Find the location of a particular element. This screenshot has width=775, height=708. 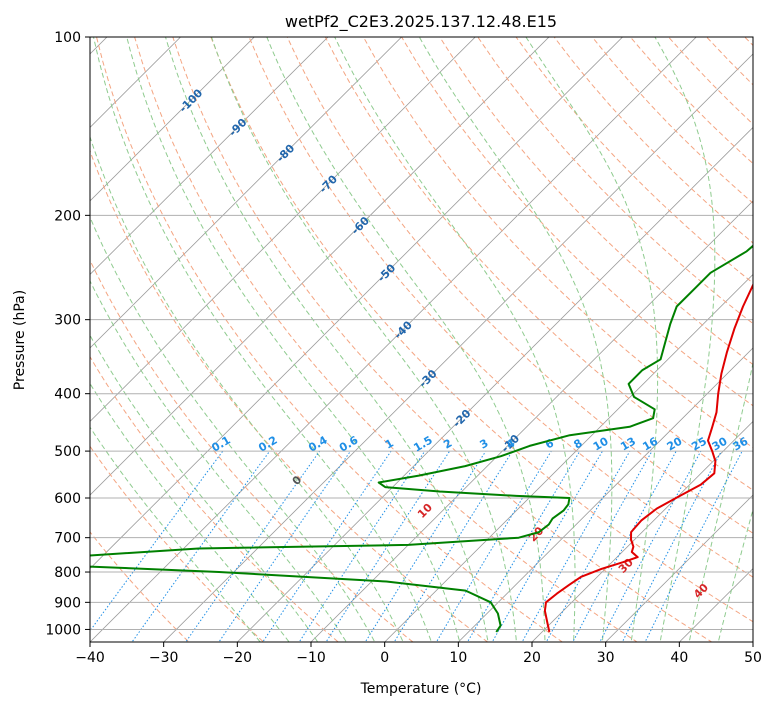

y-tick-label: 300 is located at coordinates (67, 321).